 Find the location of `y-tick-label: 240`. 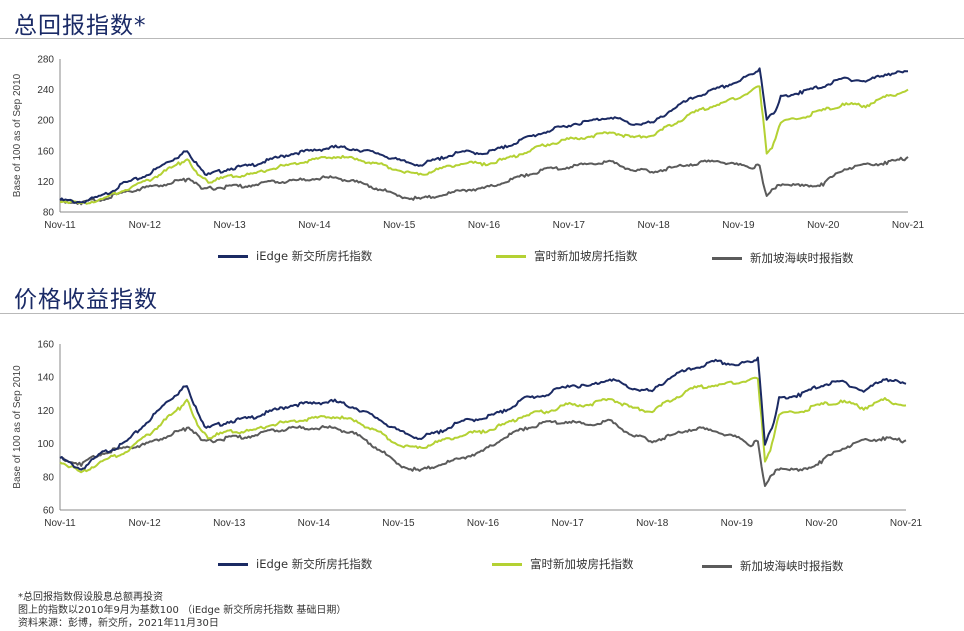

y-tick-label: 240 is located at coordinates (45, 90).